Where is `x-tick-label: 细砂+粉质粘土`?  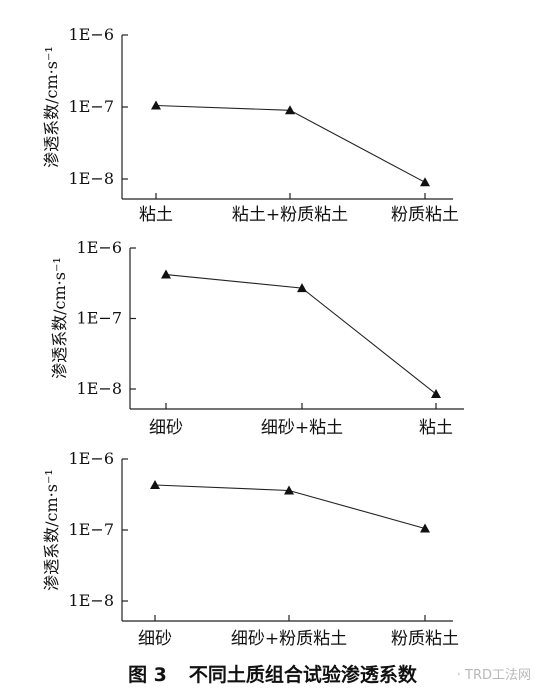
x-tick-label: 细砂+粉质粘土 is located at coordinates (289, 639).